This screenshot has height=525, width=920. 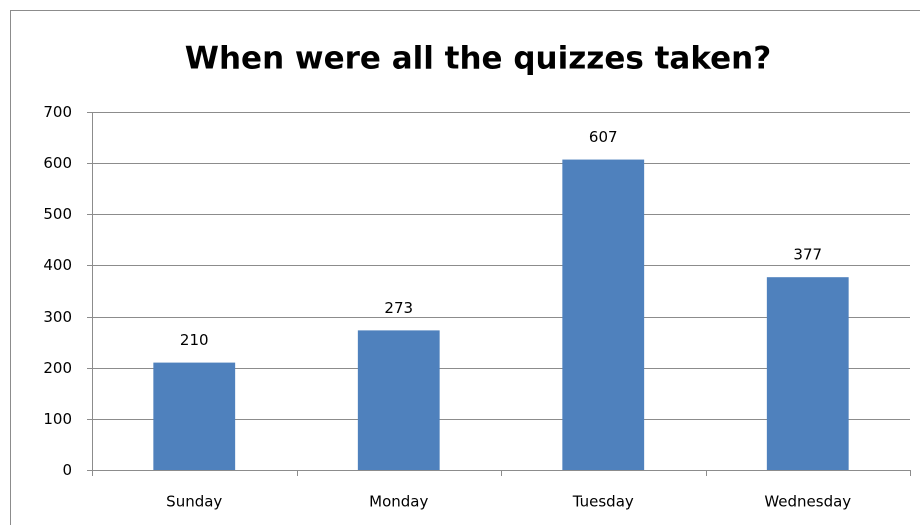 I want to click on data-label: 377, so click(x=807, y=255).